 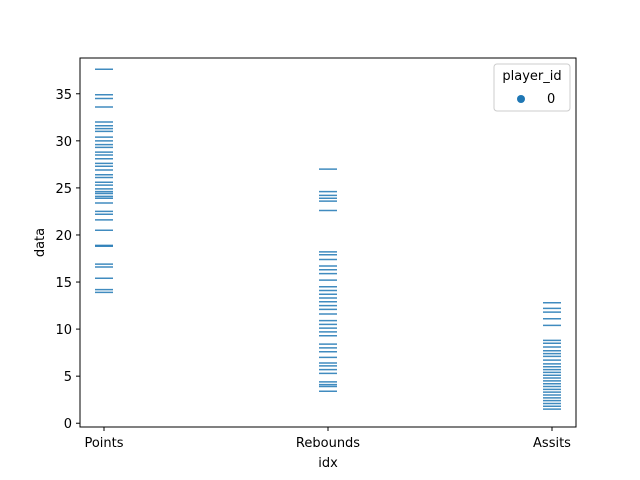 What do you see at coordinates (552, 443) in the screenshot?
I see `x-tick-label: Assits` at bounding box center [552, 443].